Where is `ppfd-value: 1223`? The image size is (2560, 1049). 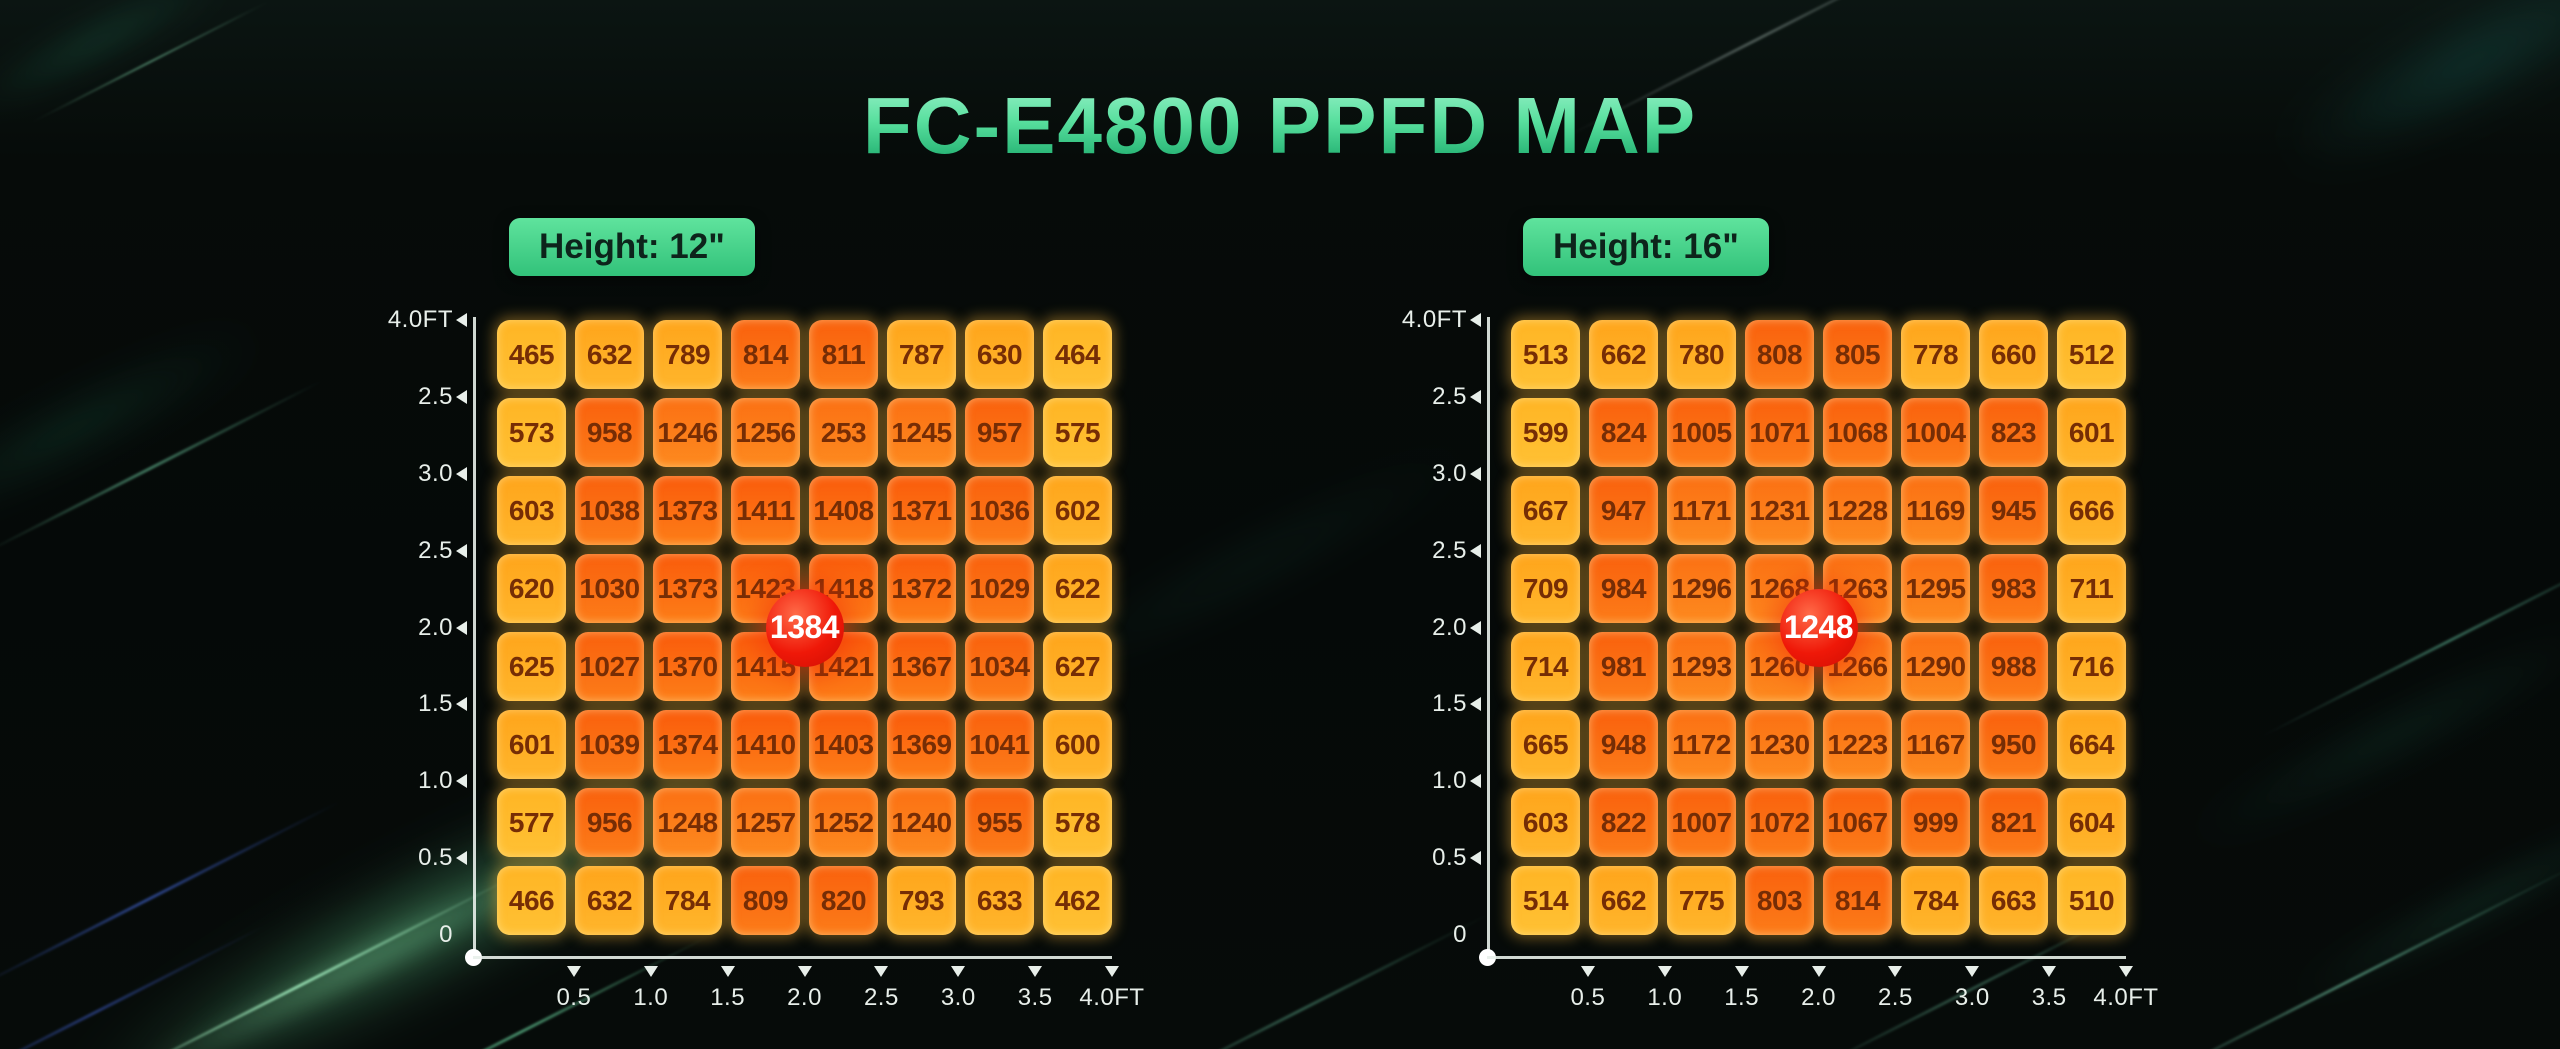 ppfd-value: 1223 is located at coordinates (1857, 744).